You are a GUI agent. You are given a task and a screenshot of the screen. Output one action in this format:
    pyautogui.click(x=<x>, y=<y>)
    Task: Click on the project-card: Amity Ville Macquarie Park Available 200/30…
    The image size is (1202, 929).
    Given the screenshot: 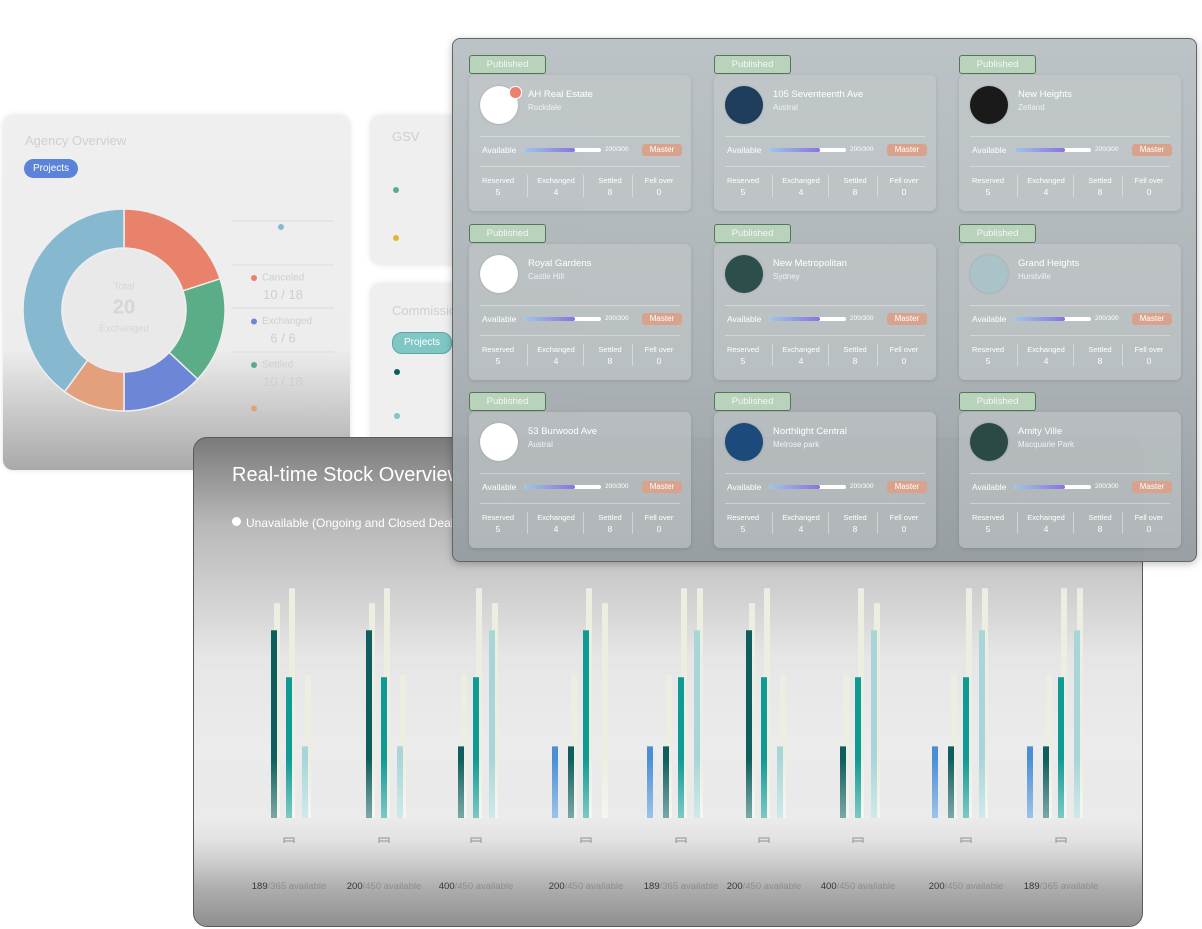 What is the action you would take?
    pyautogui.click(x=1070, y=480)
    